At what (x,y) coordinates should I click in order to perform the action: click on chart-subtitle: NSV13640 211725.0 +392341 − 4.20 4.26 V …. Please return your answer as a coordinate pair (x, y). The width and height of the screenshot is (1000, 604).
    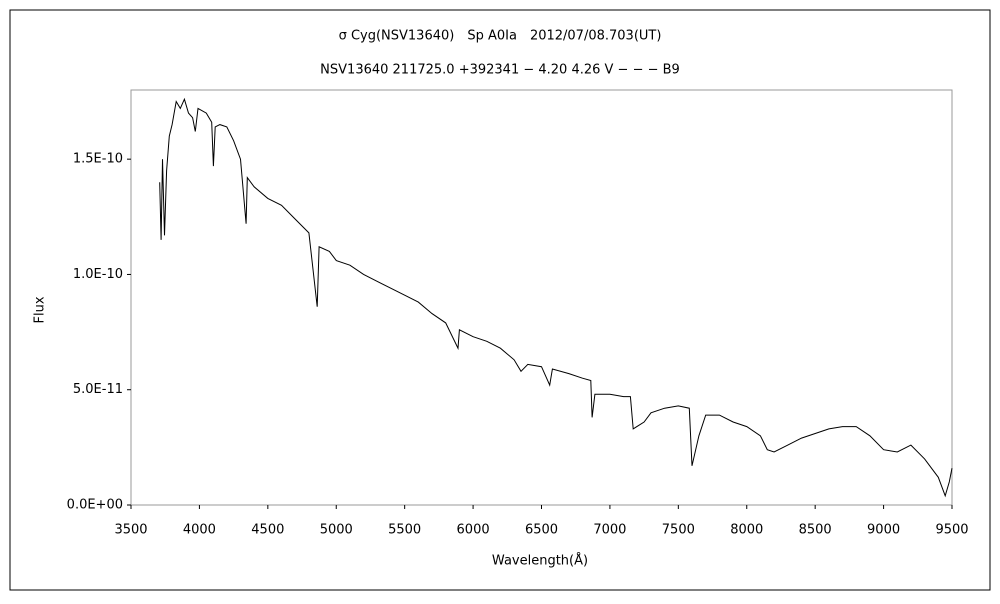
    Looking at the image, I should click on (500, 70).